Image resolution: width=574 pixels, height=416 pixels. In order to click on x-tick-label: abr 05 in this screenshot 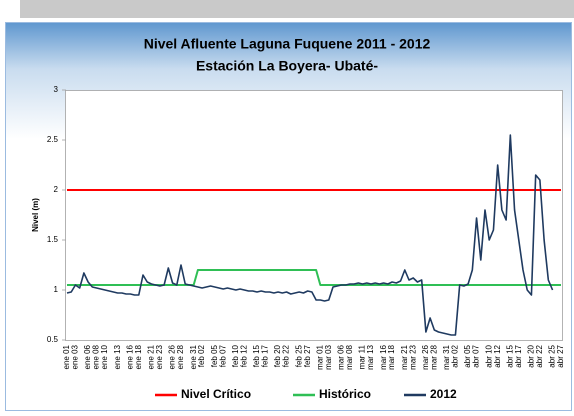, I will do `click(467, 355)`.